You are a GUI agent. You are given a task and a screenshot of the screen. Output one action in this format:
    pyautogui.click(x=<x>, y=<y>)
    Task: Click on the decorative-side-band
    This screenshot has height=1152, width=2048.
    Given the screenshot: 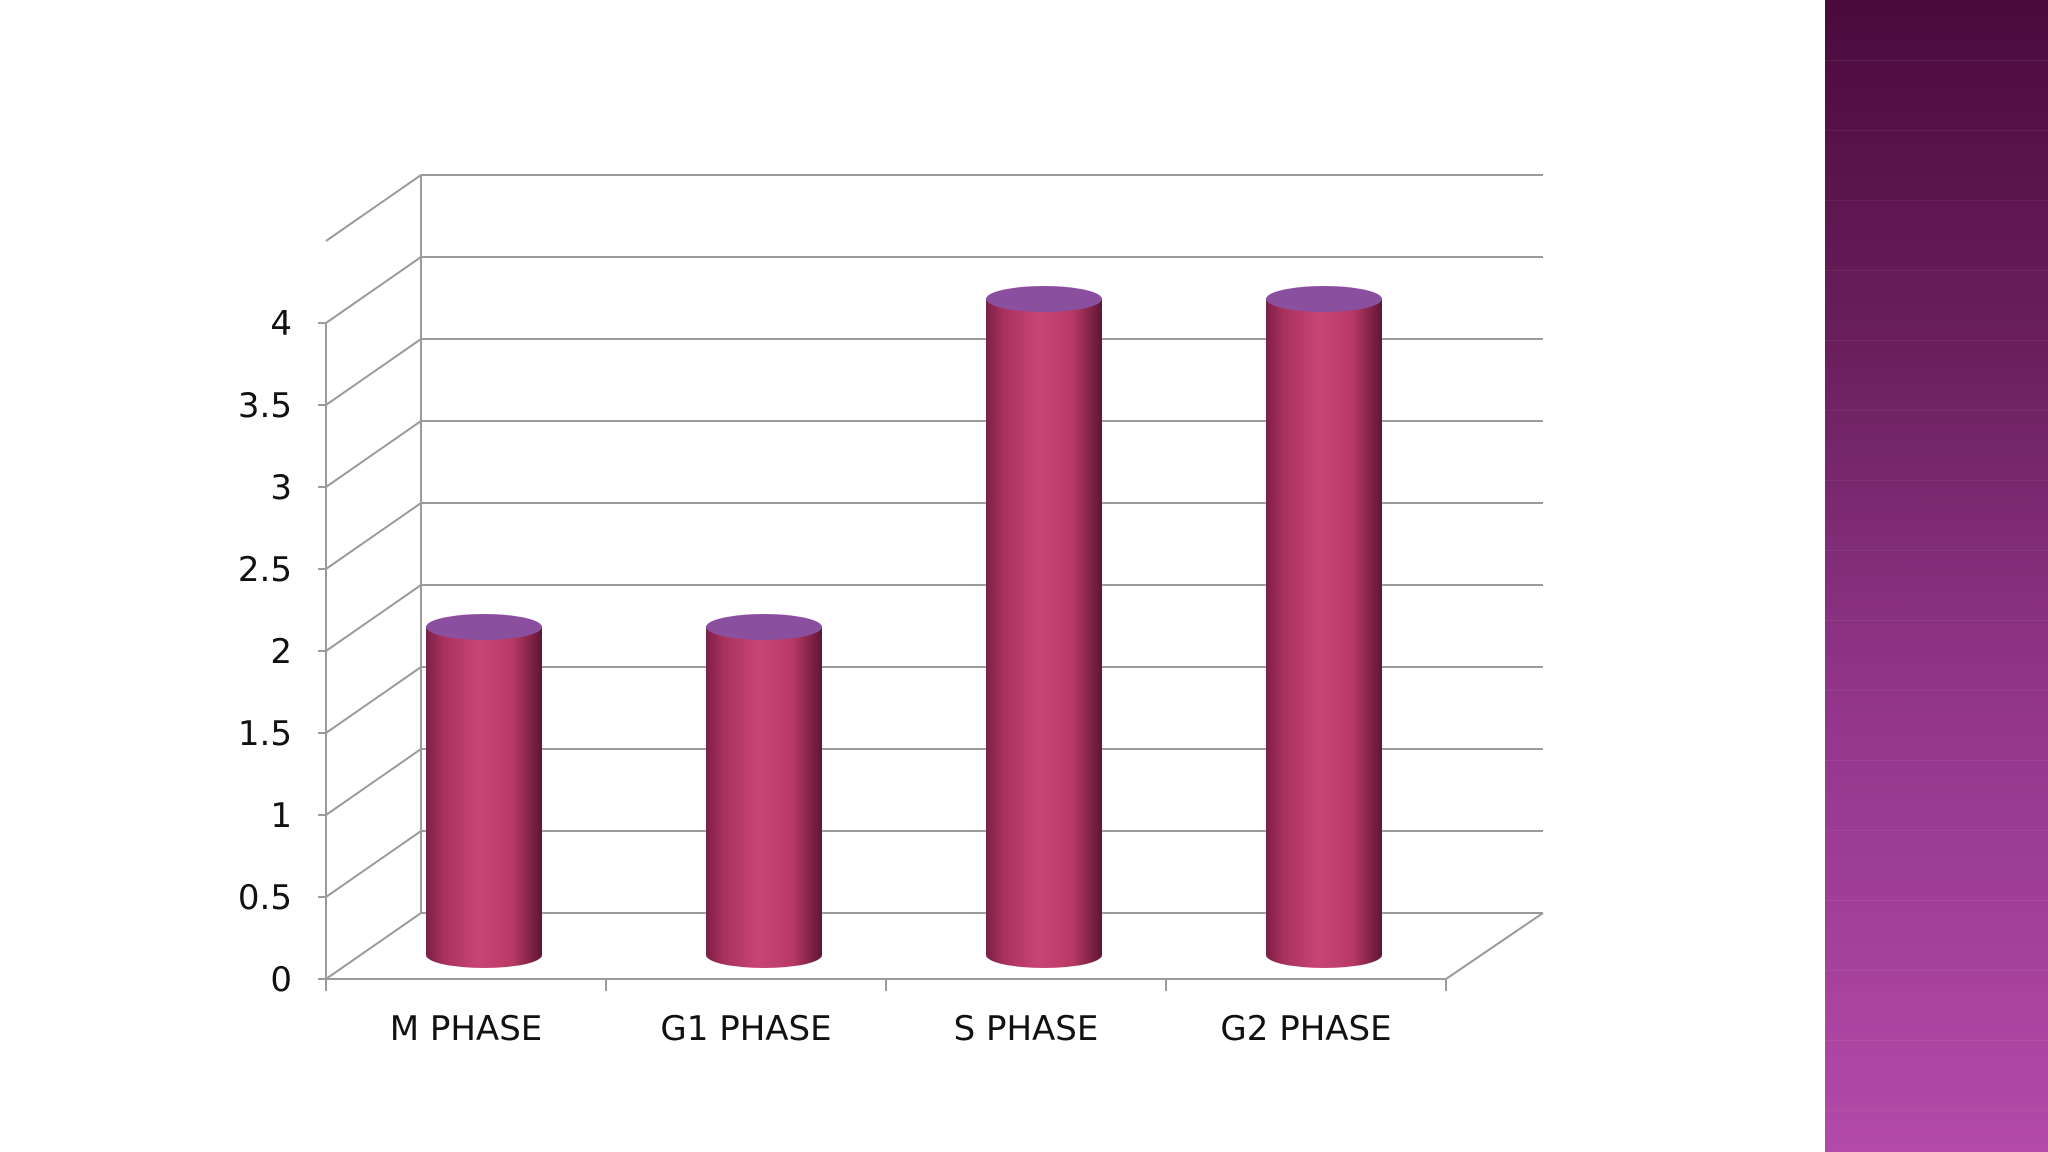 What is the action you would take?
    pyautogui.click(x=1936, y=576)
    